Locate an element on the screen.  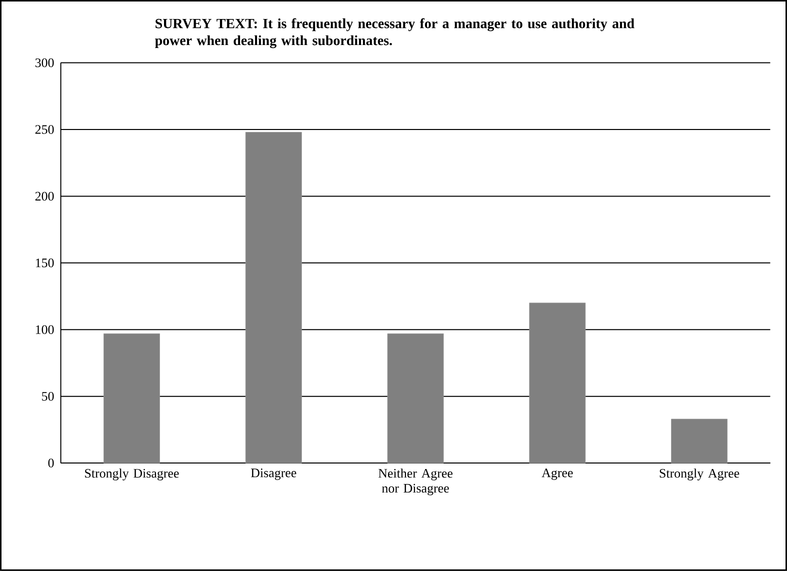
y-tick-label: 250 is located at coordinates (44, 129).